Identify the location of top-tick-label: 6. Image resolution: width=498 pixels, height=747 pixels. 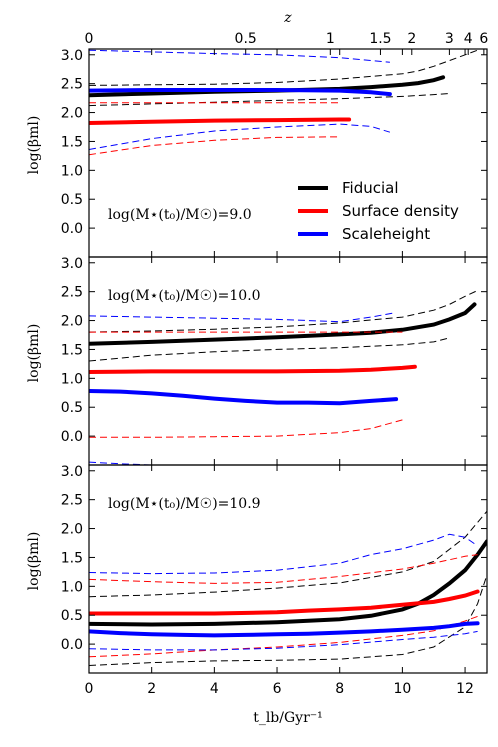
(483, 39).